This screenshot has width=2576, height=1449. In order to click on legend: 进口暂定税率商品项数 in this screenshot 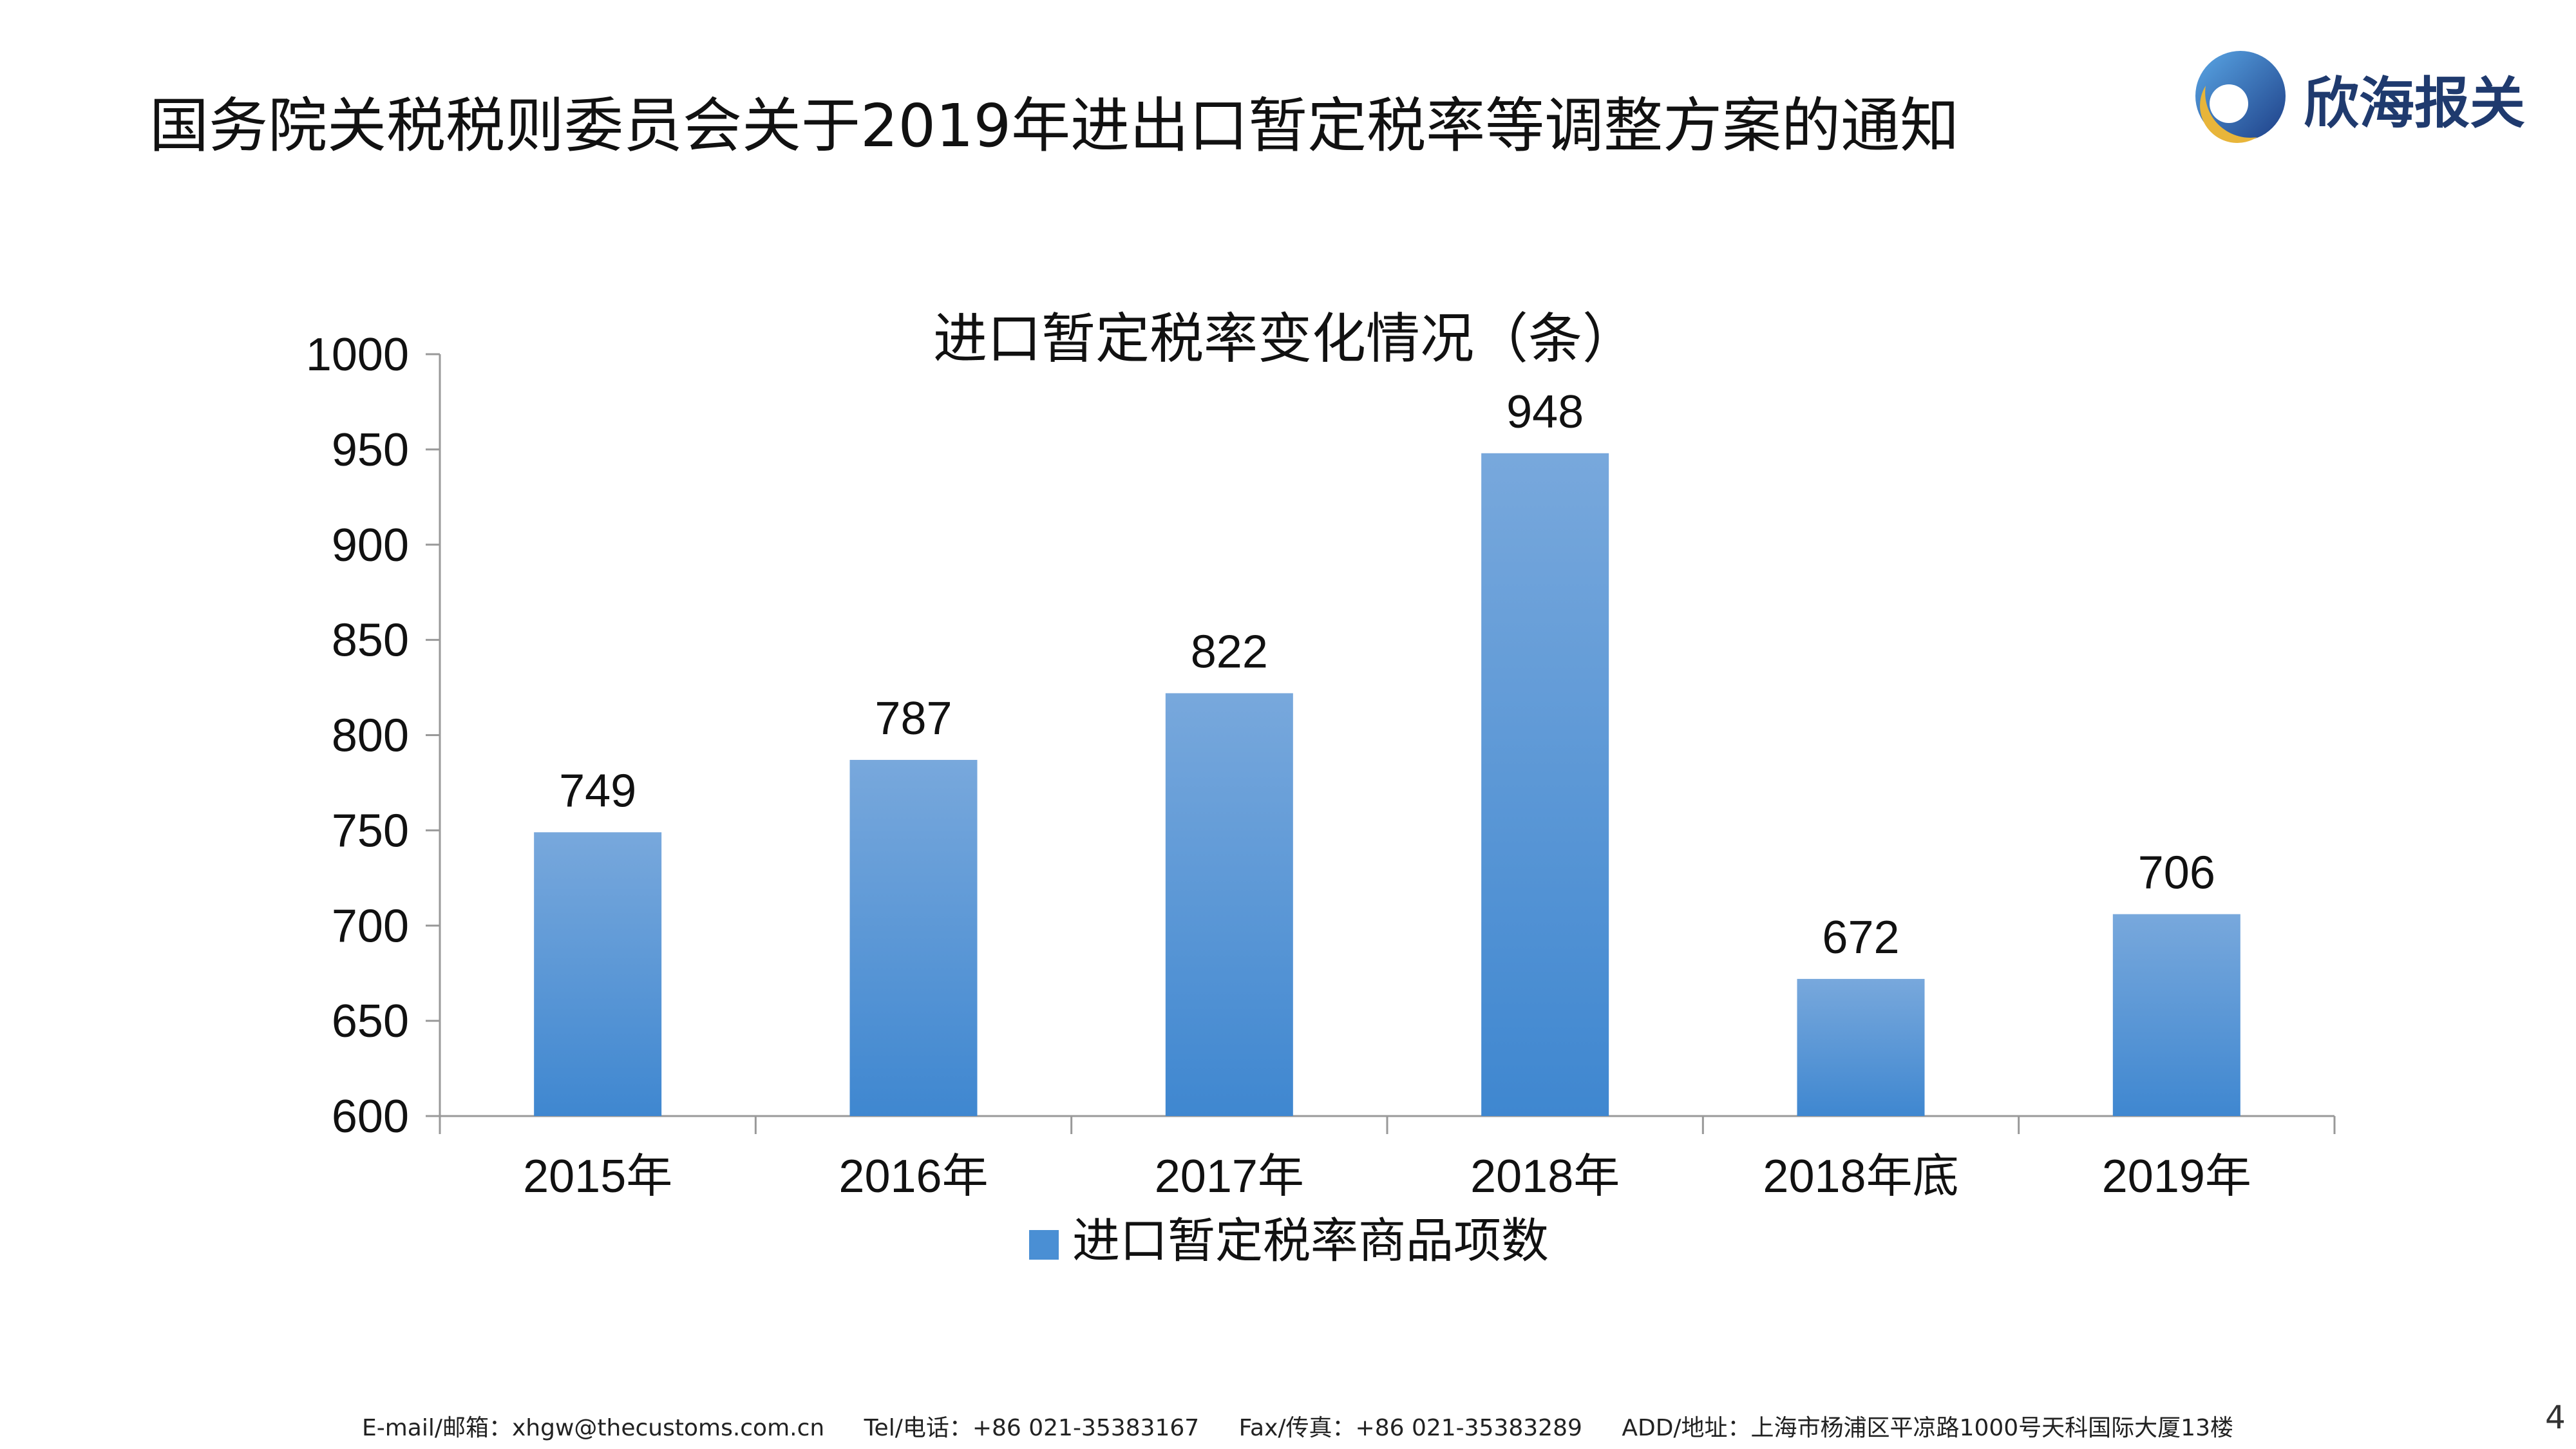, I will do `click(1289, 1241)`.